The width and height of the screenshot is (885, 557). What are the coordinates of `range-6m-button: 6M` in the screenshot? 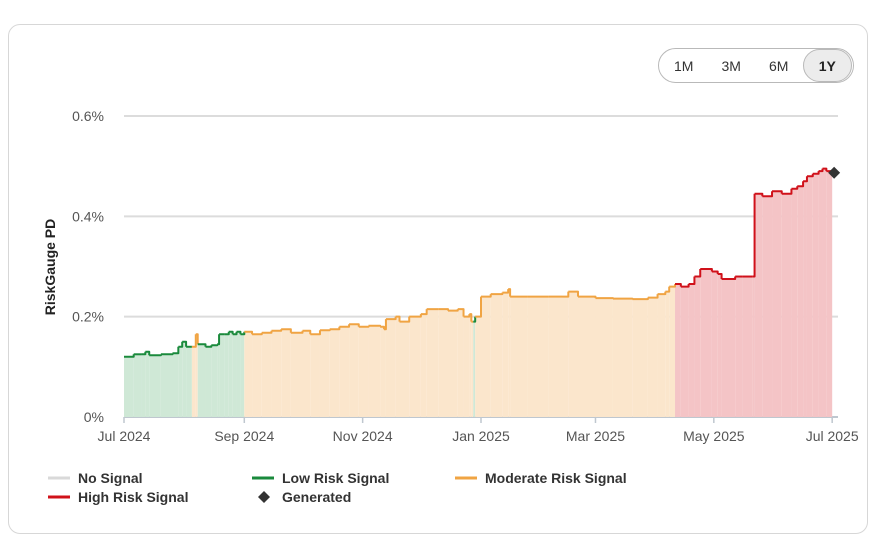 It's located at (779, 65).